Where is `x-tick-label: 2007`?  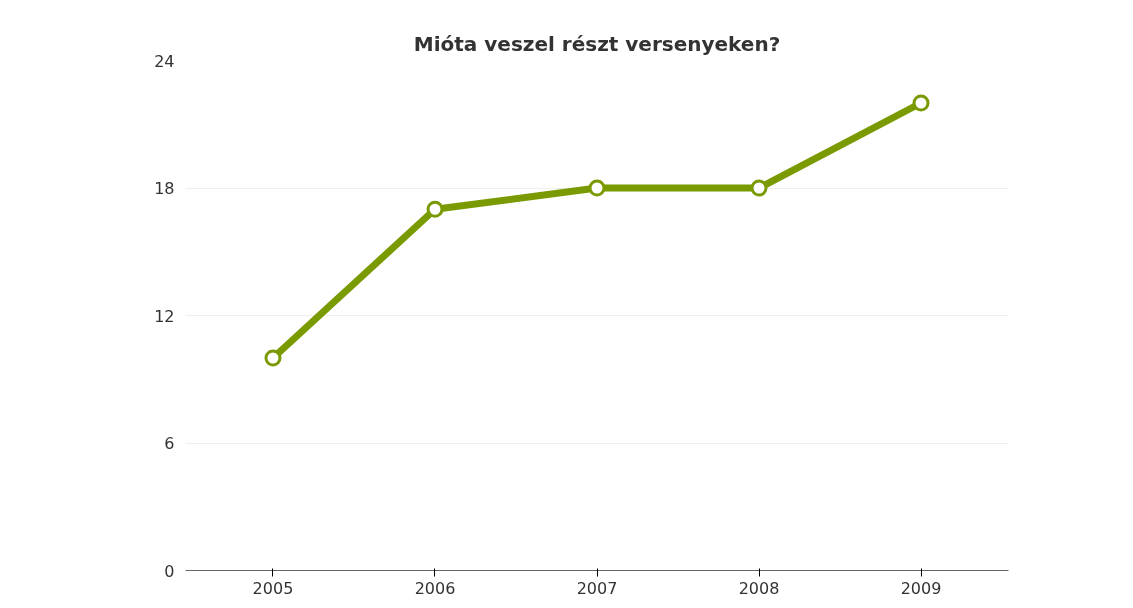
x-tick-label: 2007 is located at coordinates (597, 588).